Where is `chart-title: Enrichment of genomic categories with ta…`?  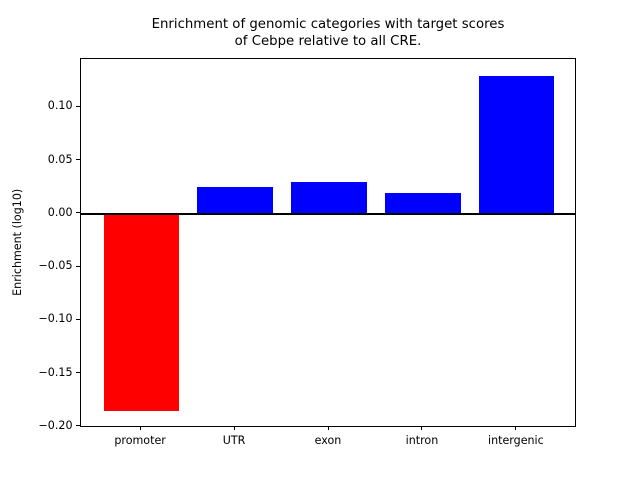
chart-title: Enrichment of genomic categories with ta… is located at coordinates (328, 33).